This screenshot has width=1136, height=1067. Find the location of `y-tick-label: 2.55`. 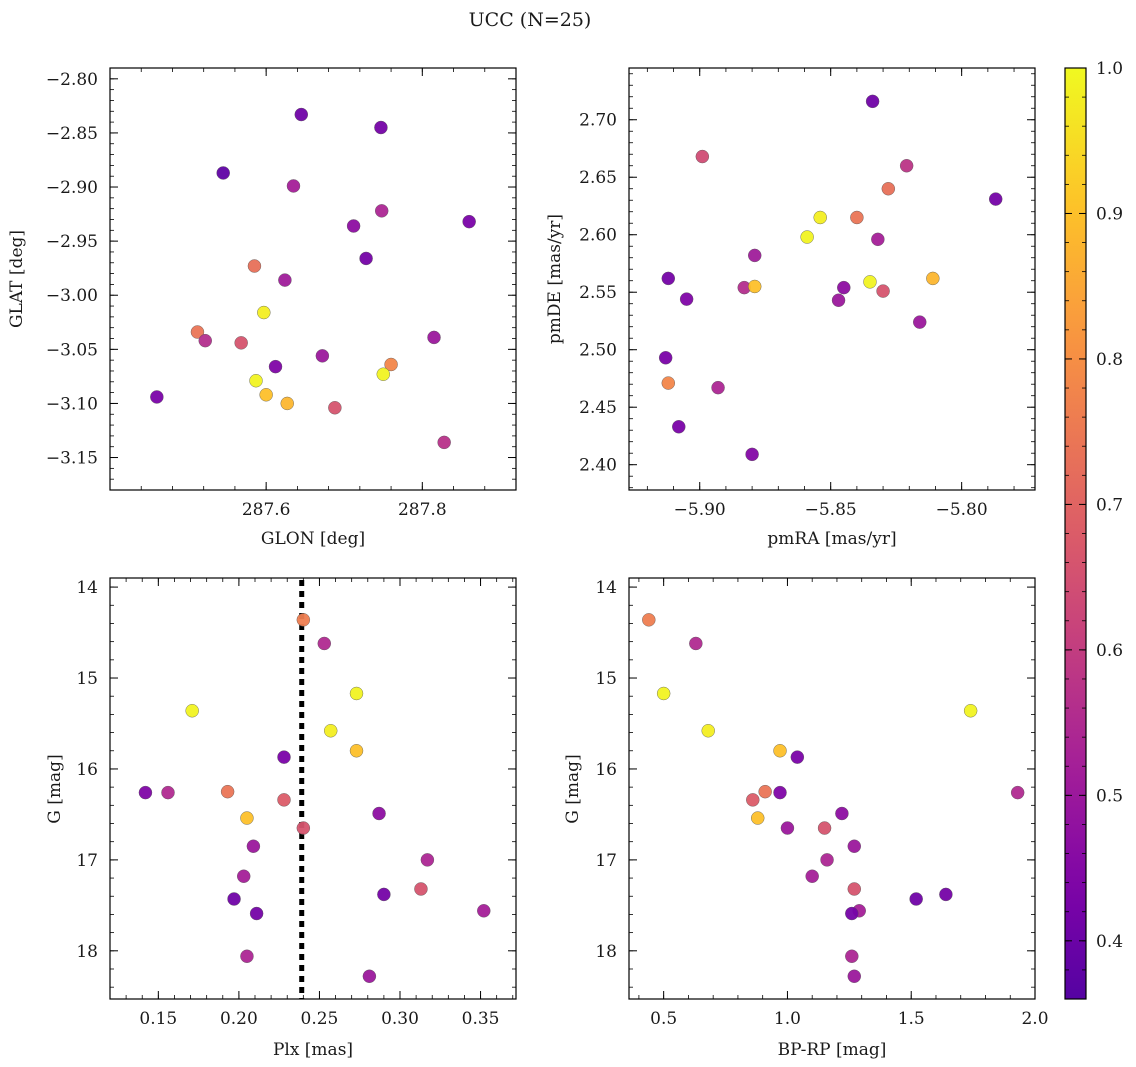

y-tick-label: 2.55 is located at coordinates (598, 293).